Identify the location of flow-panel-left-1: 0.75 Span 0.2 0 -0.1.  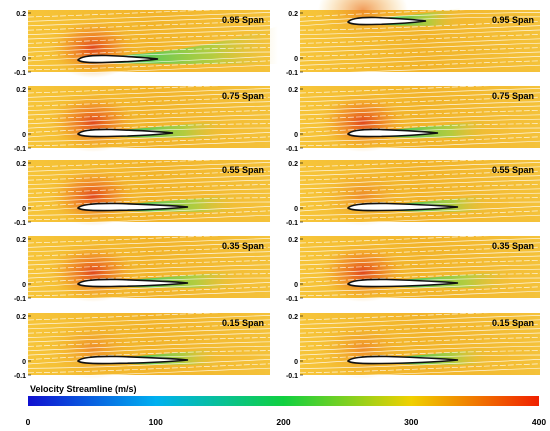
(142, 118).